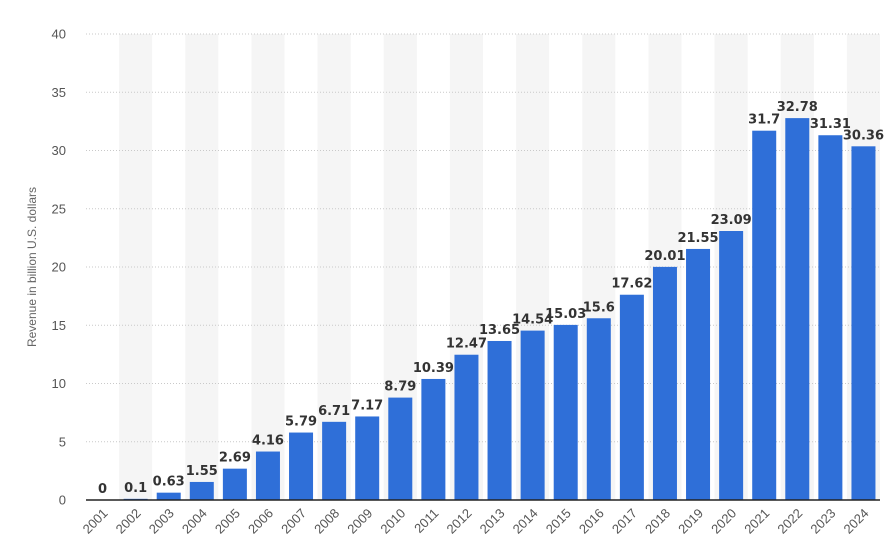  I want to click on x-tick-label: 2008, so click(326, 521).